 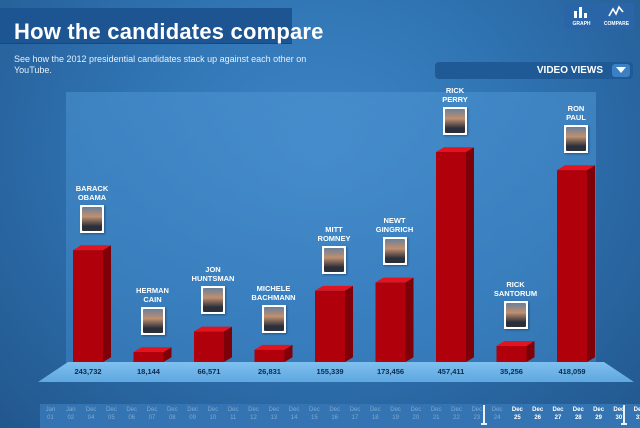 I want to click on timeline-date: Dec 19, so click(x=395, y=414).